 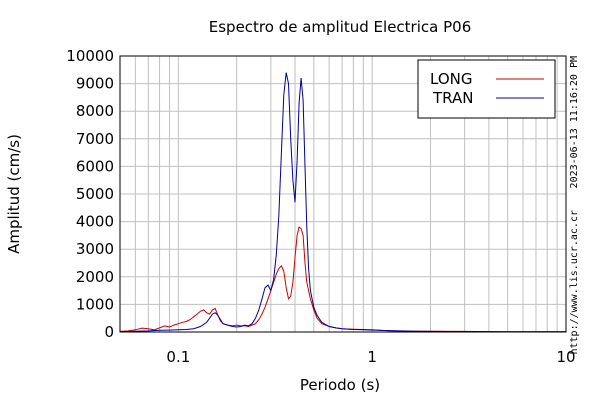 I want to click on x-tick-label: 1, so click(x=372, y=357).